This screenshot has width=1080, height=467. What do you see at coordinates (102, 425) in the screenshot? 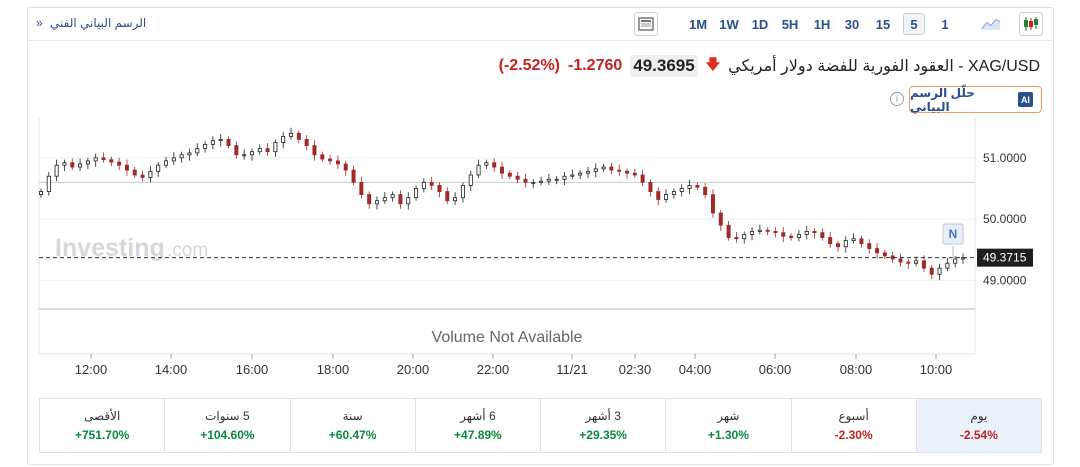
I see `performance-cell: الأقصى +751.70%` at bounding box center [102, 425].